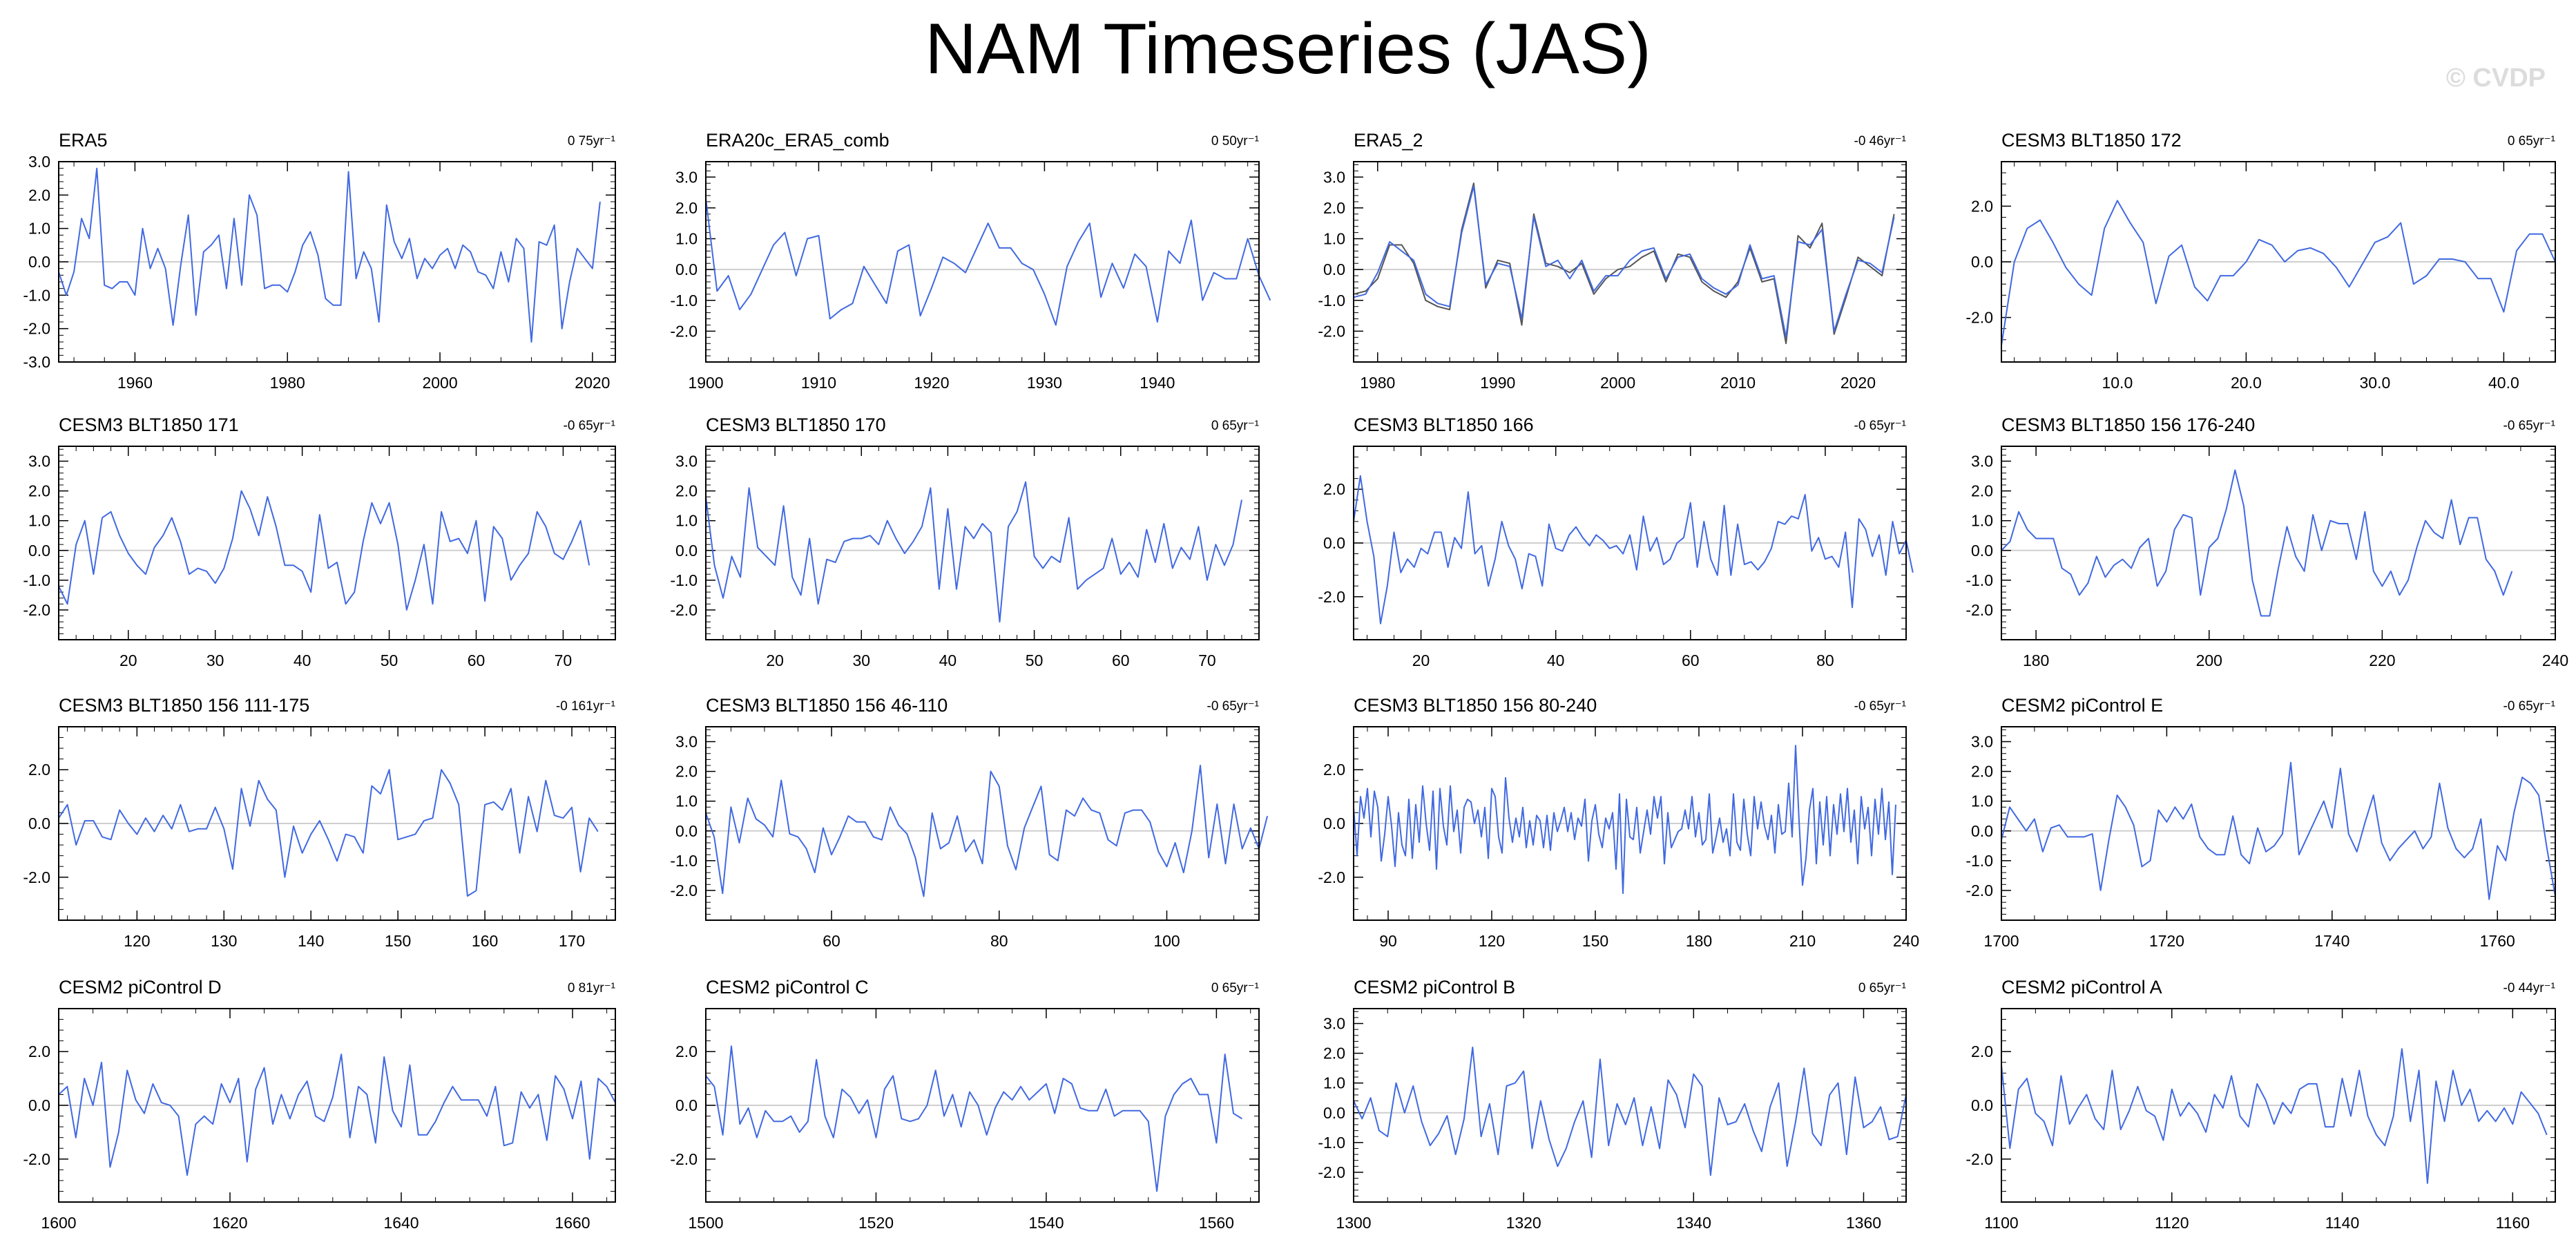 Image resolution: width=2576 pixels, height=1258 pixels. Describe the element at coordinates (1353, 1223) in the screenshot. I see `x-tick-label: 1300` at that location.